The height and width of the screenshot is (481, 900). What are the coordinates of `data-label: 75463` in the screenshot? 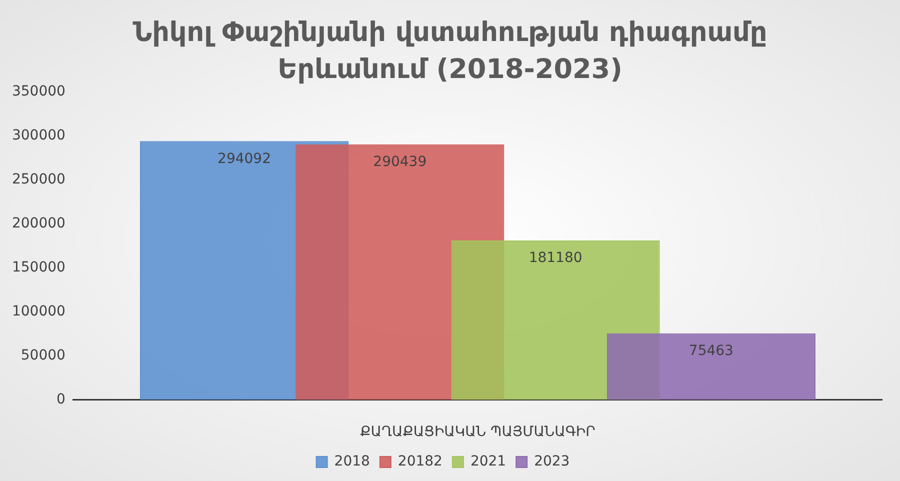 It's located at (711, 351).